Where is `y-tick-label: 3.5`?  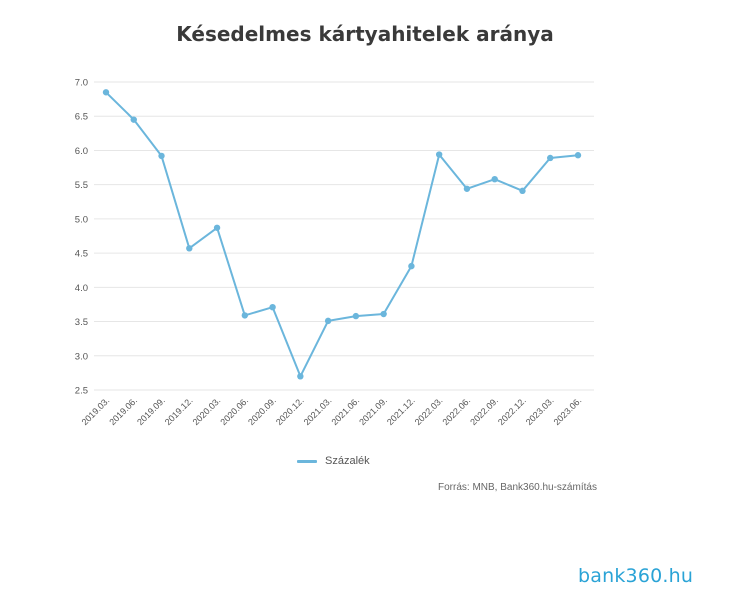 y-tick-label: 3.5 is located at coordinates (81, 322).